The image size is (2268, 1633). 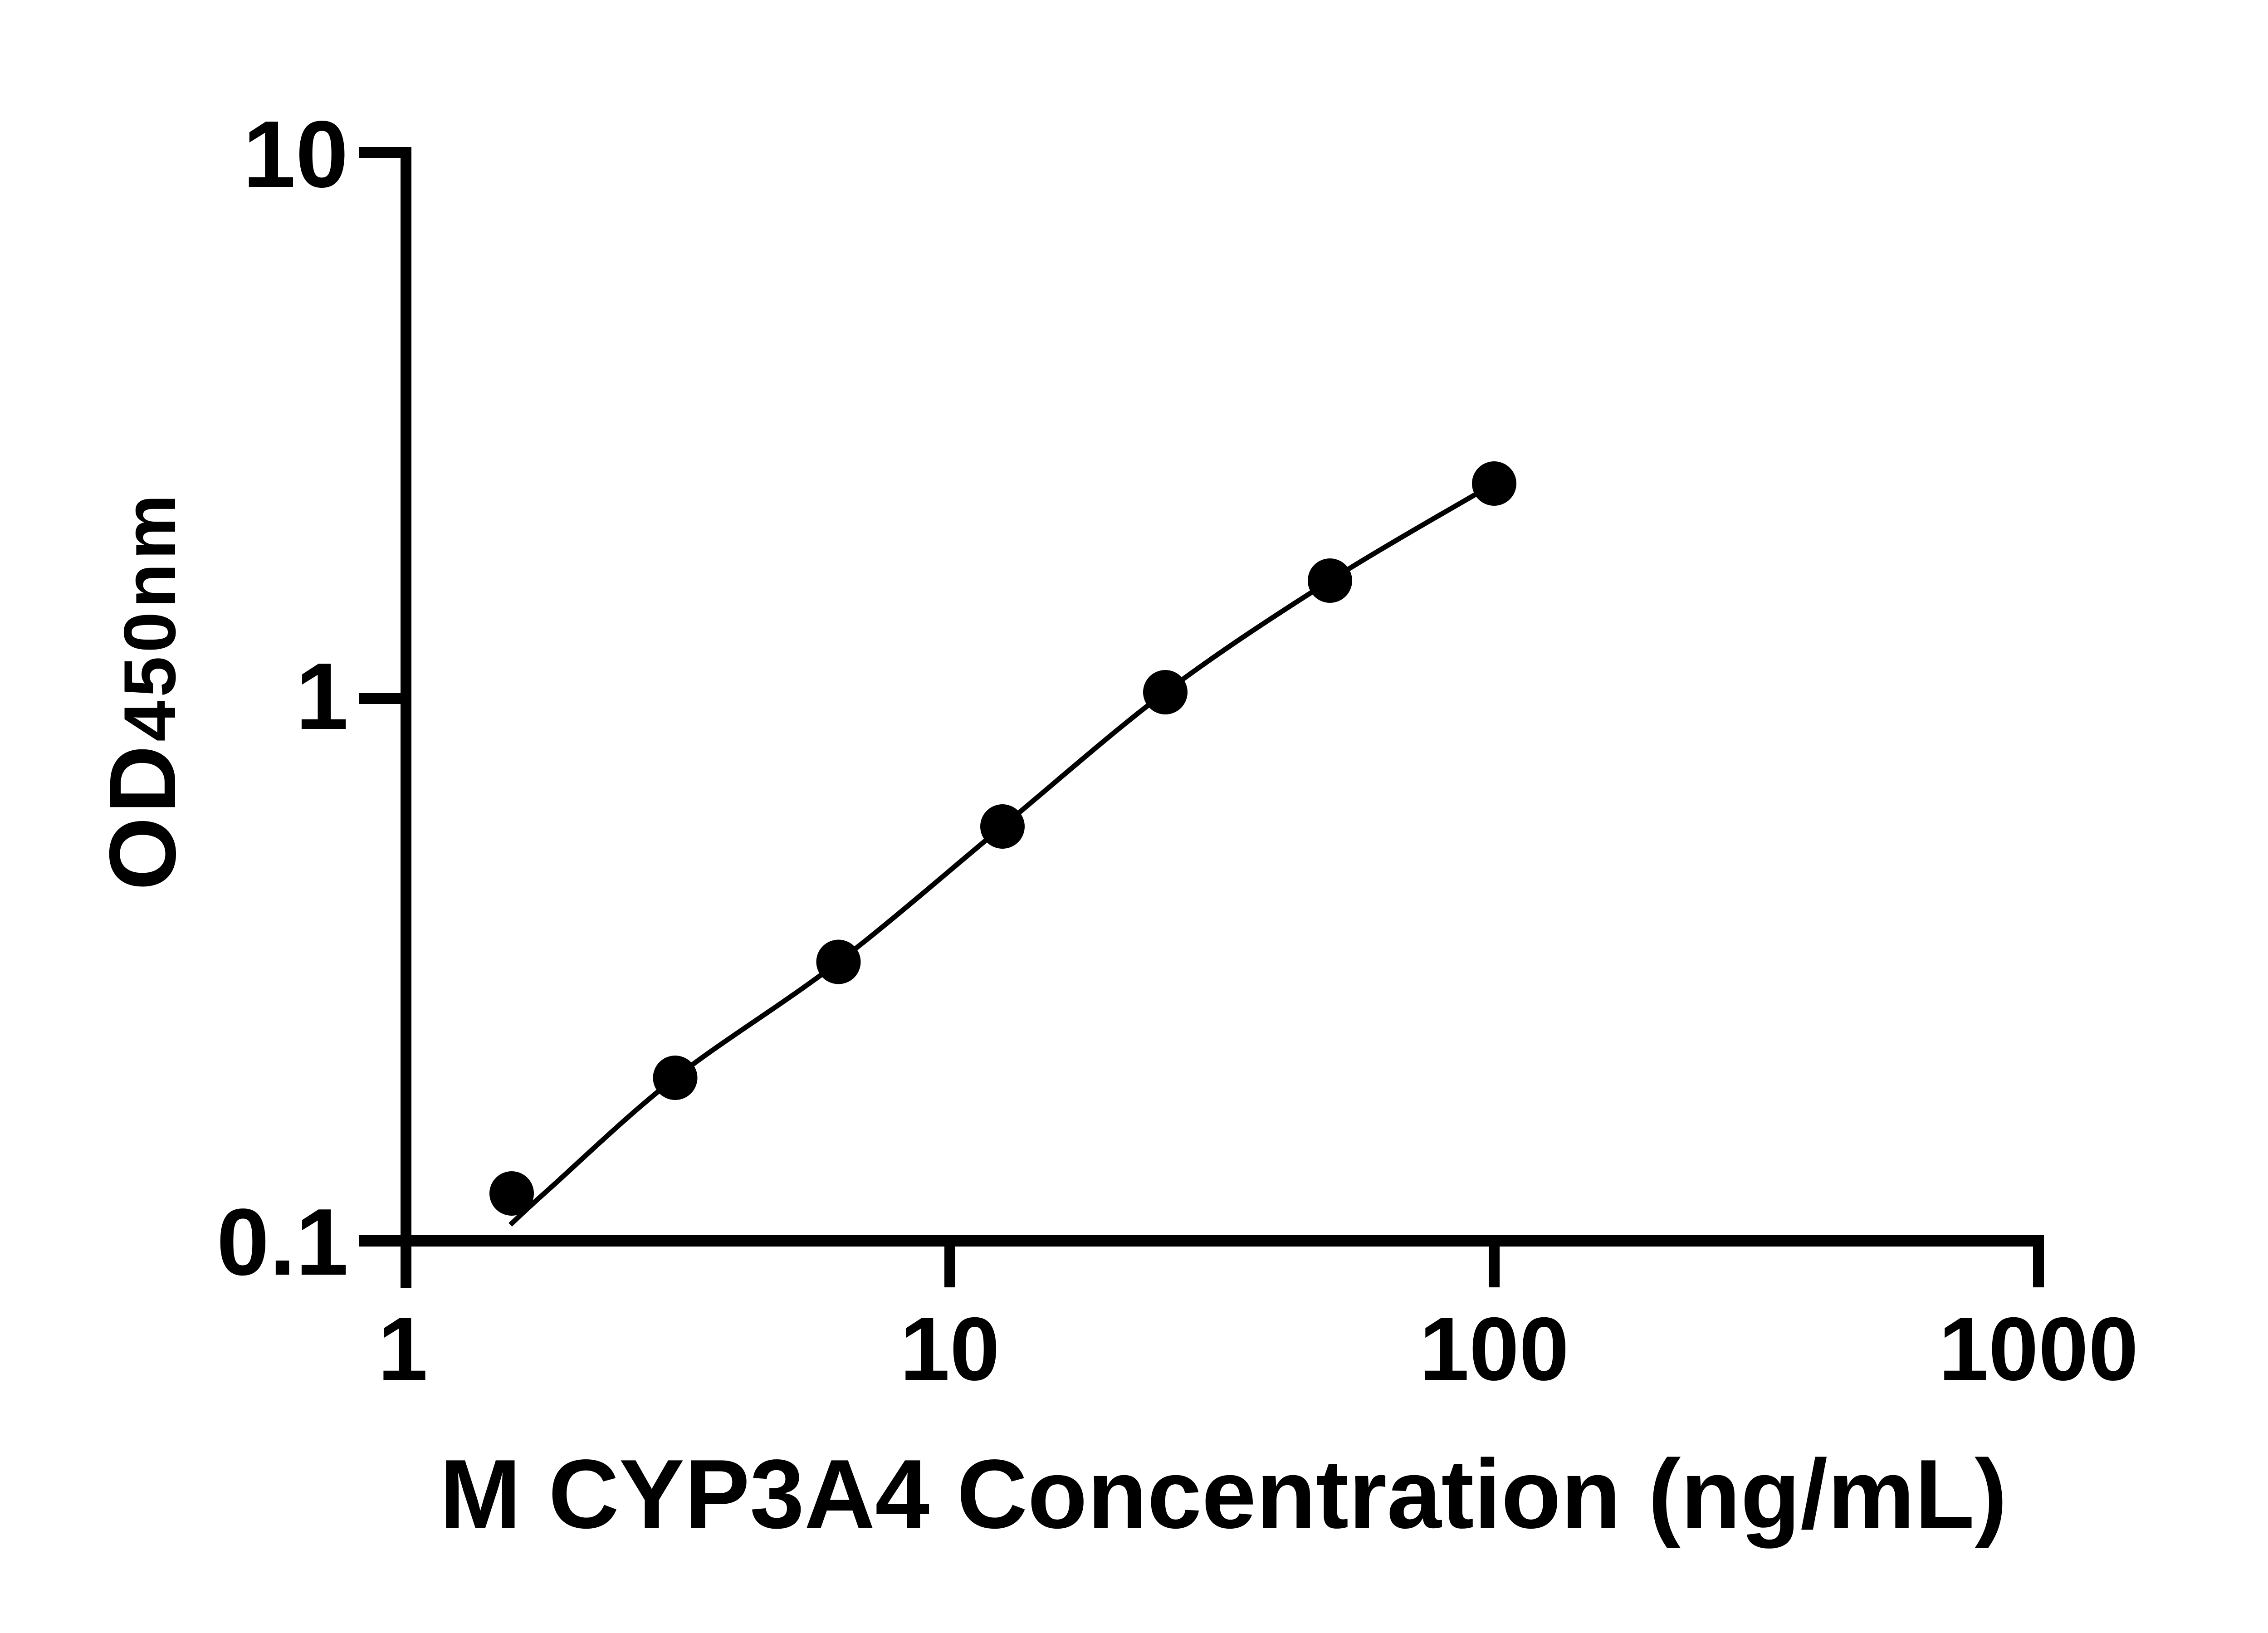 I want to click on svg-text: 1000, so click(x=2038, y=1349).